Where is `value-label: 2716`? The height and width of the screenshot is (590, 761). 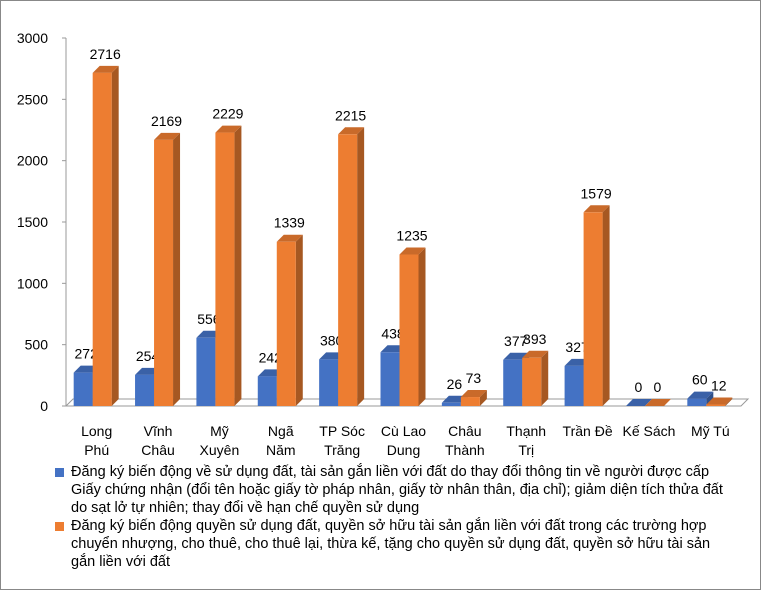
value-label: 2716 is located at coordinates (105, 54).